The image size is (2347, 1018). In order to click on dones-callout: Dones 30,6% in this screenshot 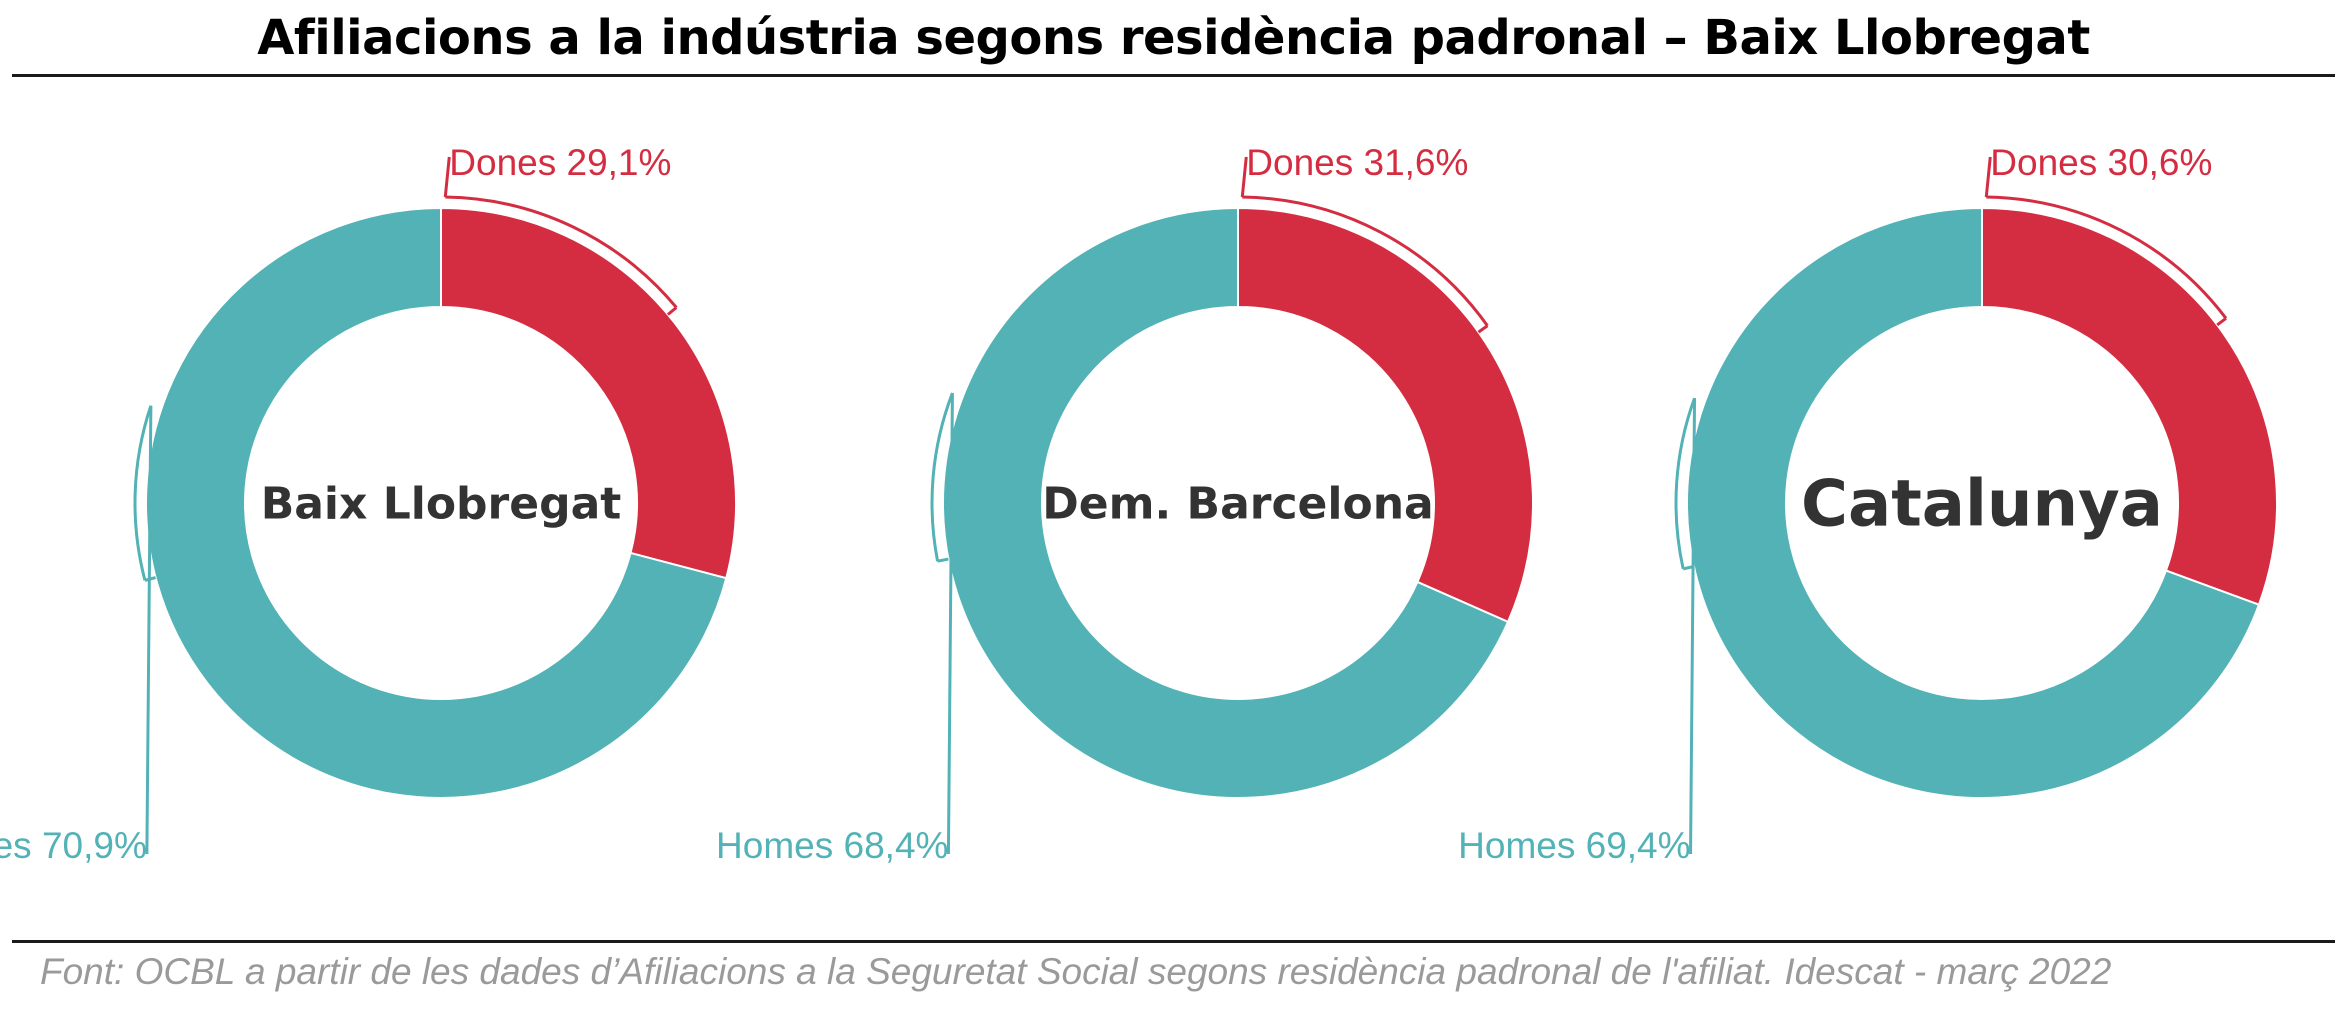, I will do `click(2106, 234)`.